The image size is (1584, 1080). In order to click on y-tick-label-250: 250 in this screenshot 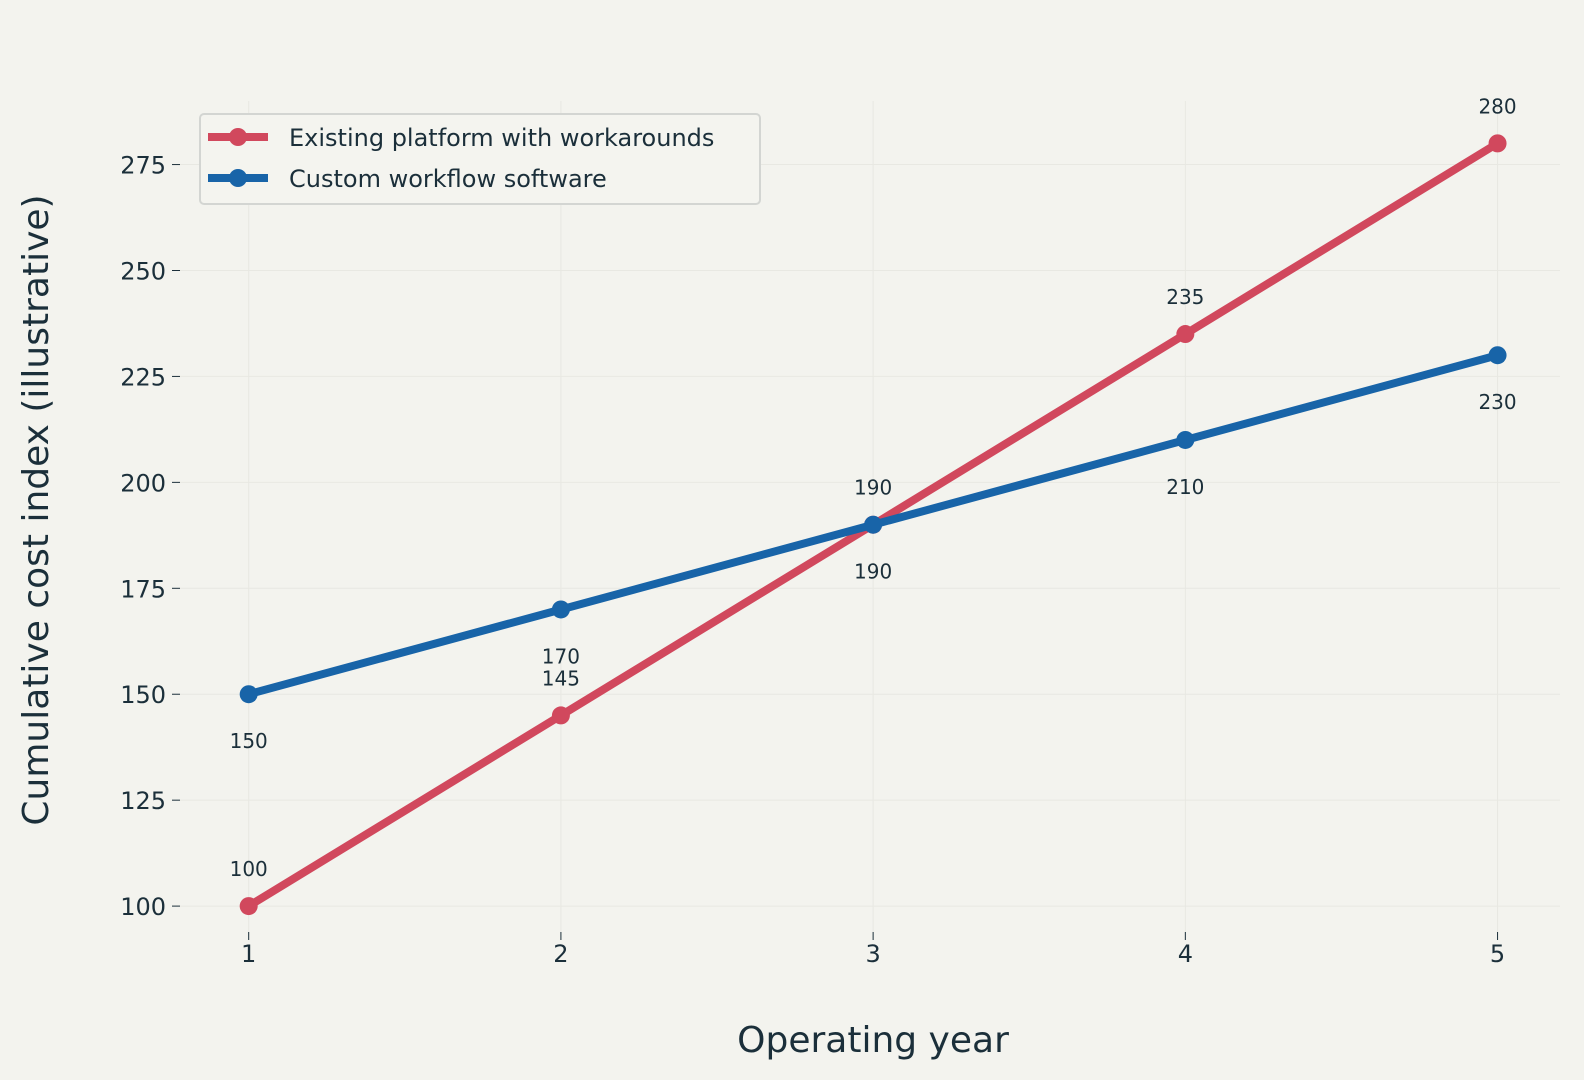, I will do `click(143, 271)`.